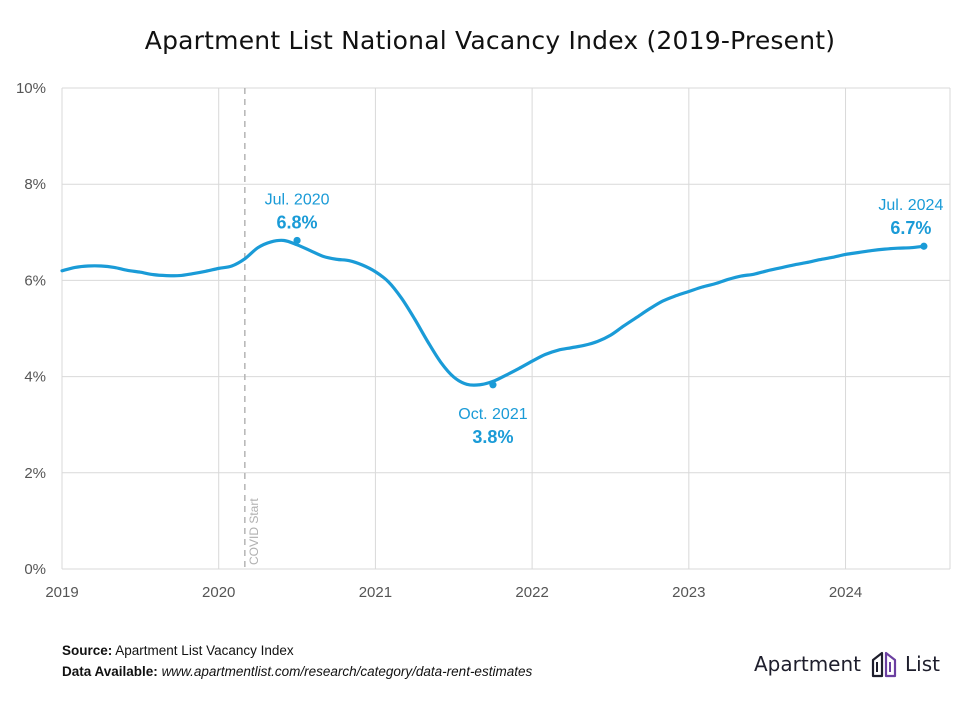  I want to click on y-tick-label: 6%, so click(35, 280).